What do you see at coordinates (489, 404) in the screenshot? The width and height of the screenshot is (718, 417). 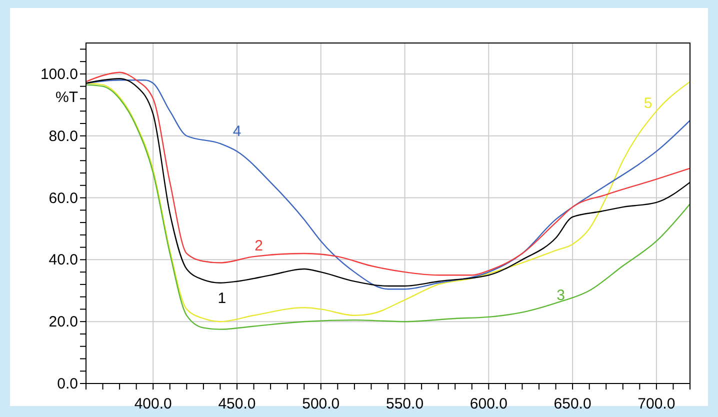 I see `x-tick-label: 600.0` at bounding box center [489, 404].